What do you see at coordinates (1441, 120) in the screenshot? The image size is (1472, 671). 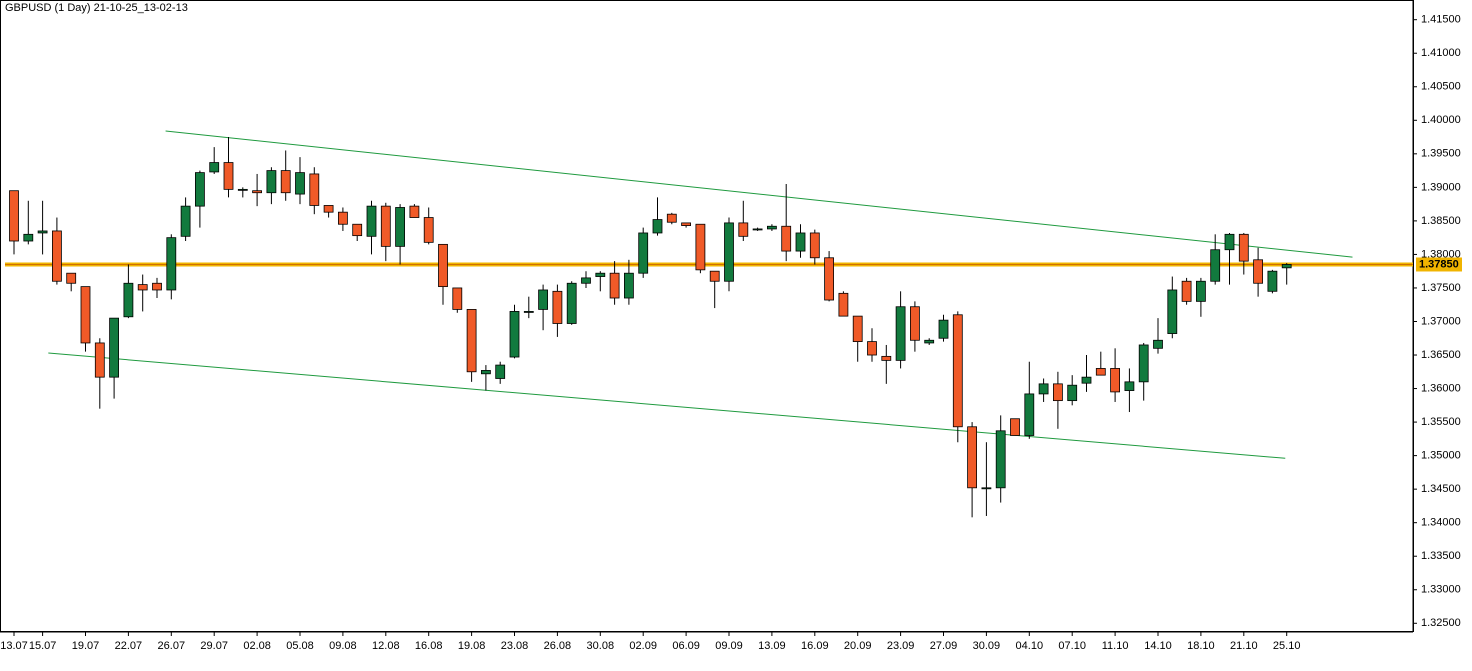 I see `y-tick-label: 1.40000` at bounding box center [1441, 120].